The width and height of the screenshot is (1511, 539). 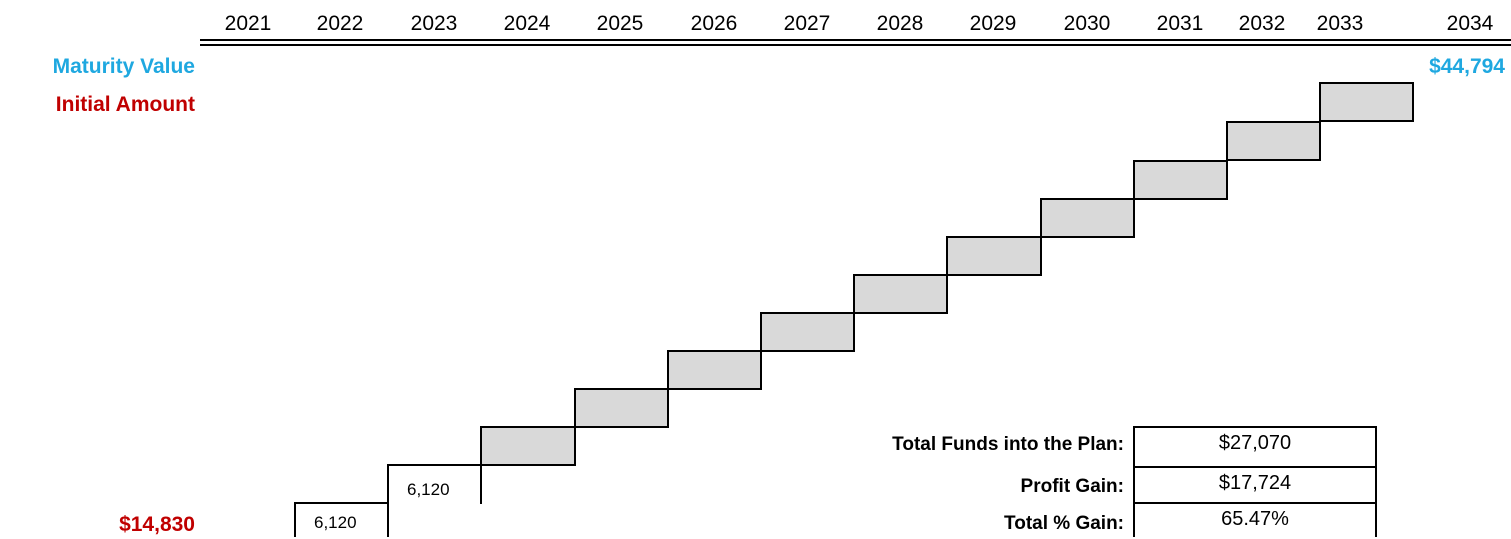 I want to click on year-label-2033: 2033, so click(x=1340, y=23).